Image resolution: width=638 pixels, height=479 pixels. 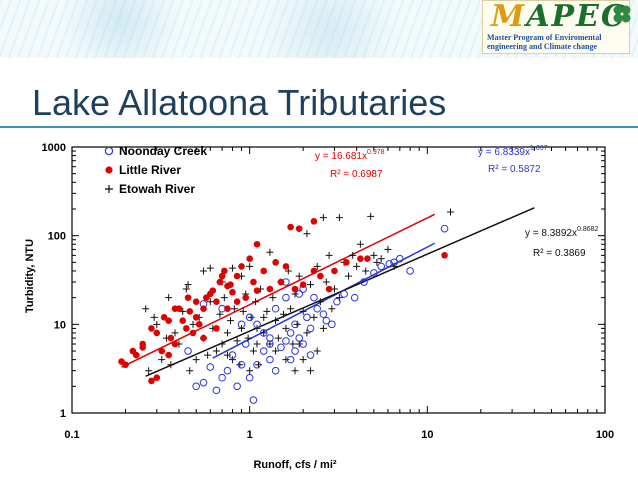 What do you see at coordinates (514, 169) in the screenshot?
I see `r2-noonday-text: R² = 0.5872` at bounding box center [514, 169].